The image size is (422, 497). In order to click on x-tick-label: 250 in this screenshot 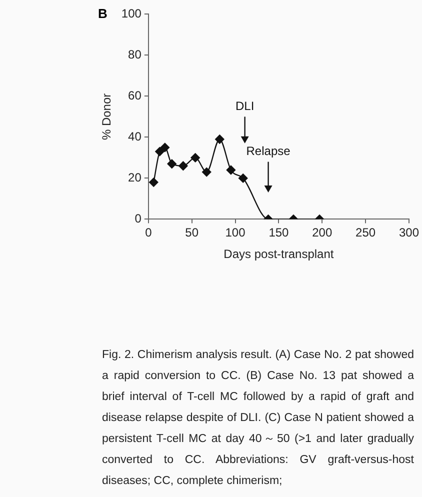, I will do `click(366, 233)`.